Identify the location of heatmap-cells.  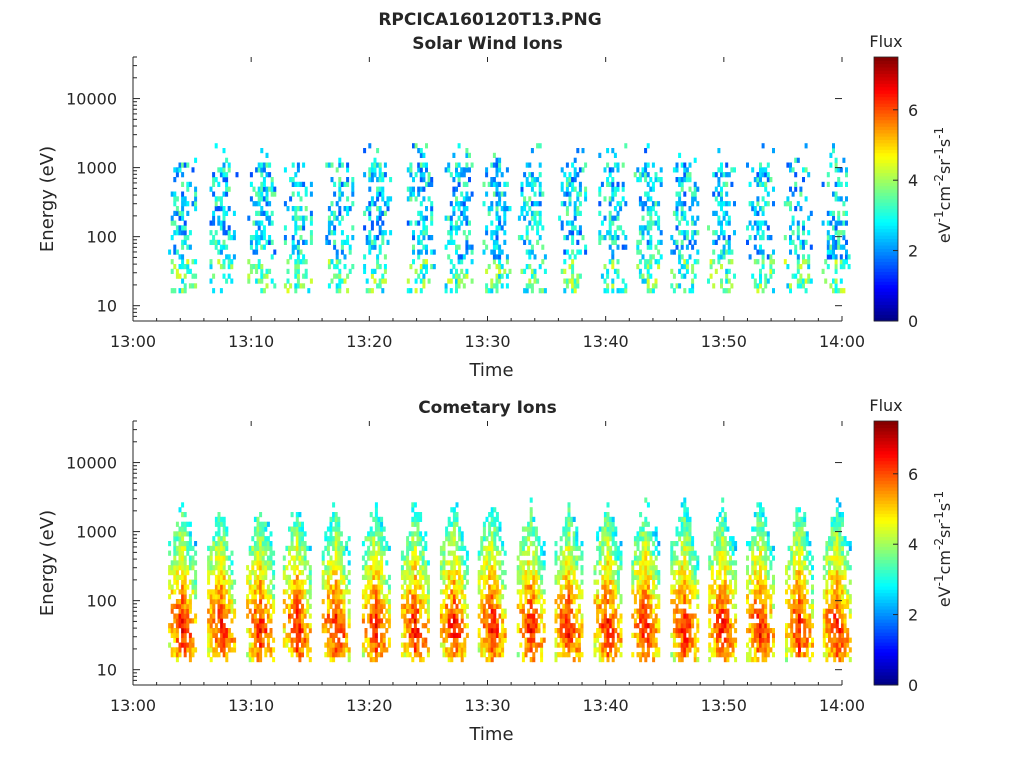
(510, 580).